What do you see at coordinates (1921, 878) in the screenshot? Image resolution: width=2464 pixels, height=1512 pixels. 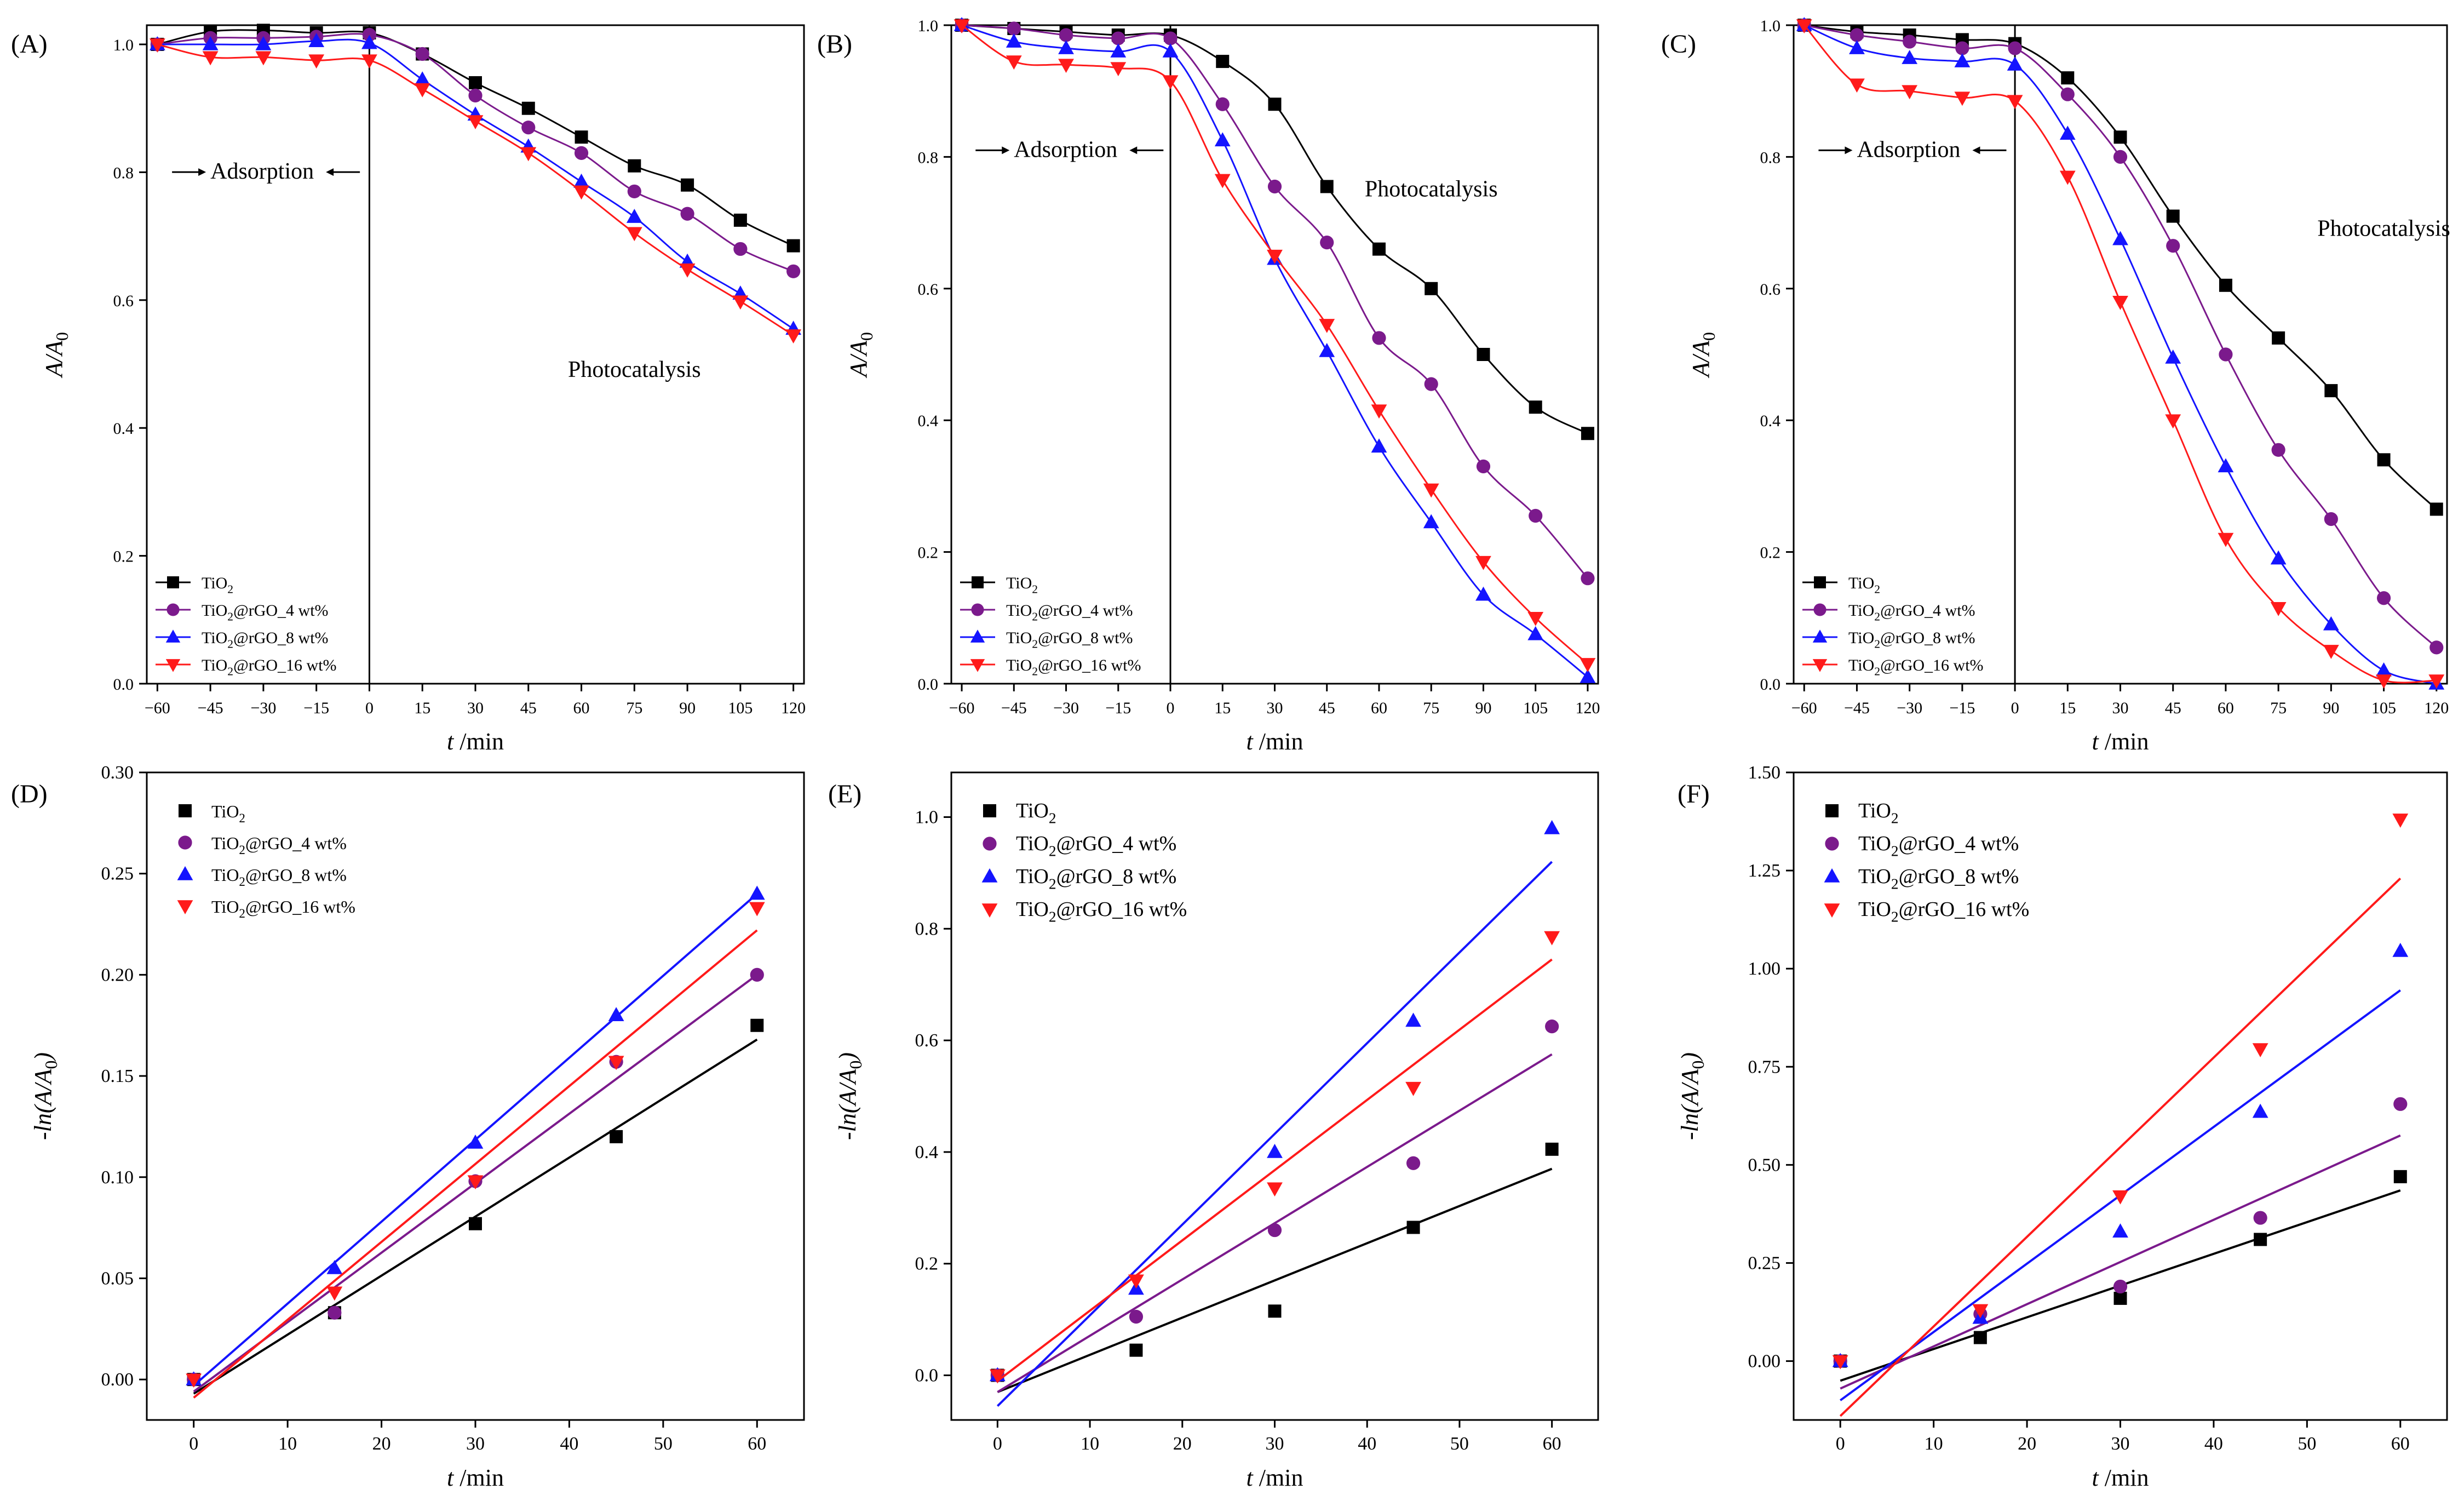 I see `legend-item-tio2-rgo-8-wt: TiO2@rGO_8 wt%` at bounding box center [1921, 878].